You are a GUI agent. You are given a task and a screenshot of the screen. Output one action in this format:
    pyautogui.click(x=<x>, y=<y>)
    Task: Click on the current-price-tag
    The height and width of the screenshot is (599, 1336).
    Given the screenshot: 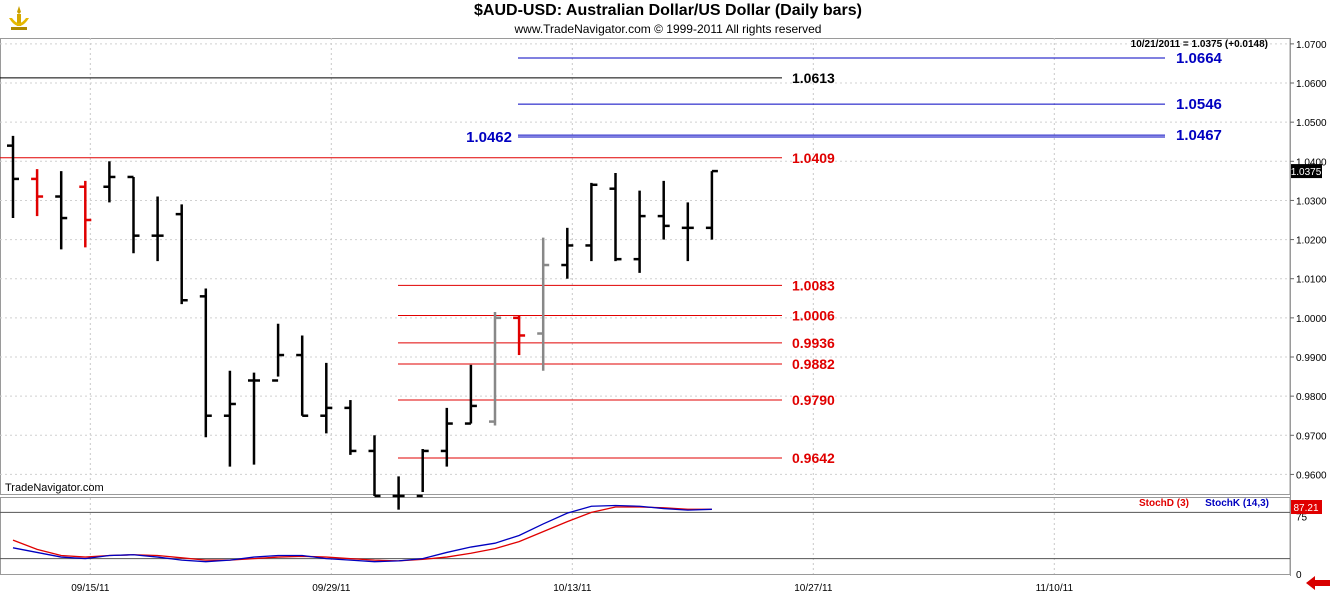 What is the action you would take?
    pyautogui.click(x=1306, y=171)
    